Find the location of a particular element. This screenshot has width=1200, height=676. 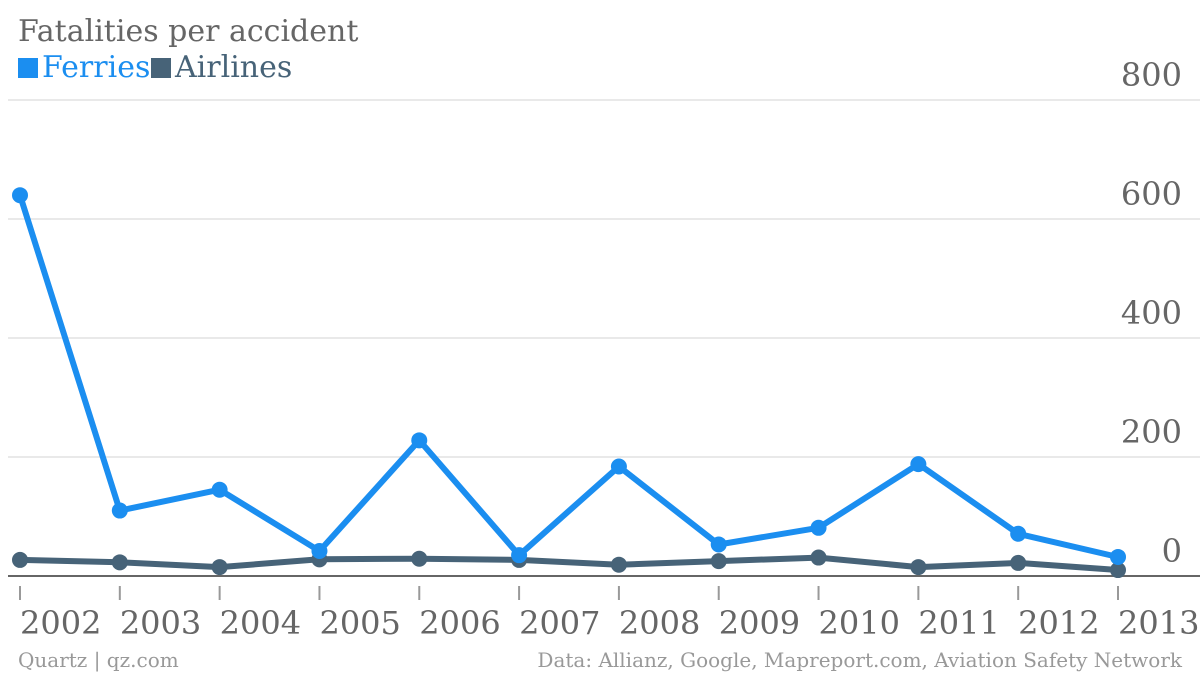

legend-label-ferries: Ferries is located at coordinates (96, 67).